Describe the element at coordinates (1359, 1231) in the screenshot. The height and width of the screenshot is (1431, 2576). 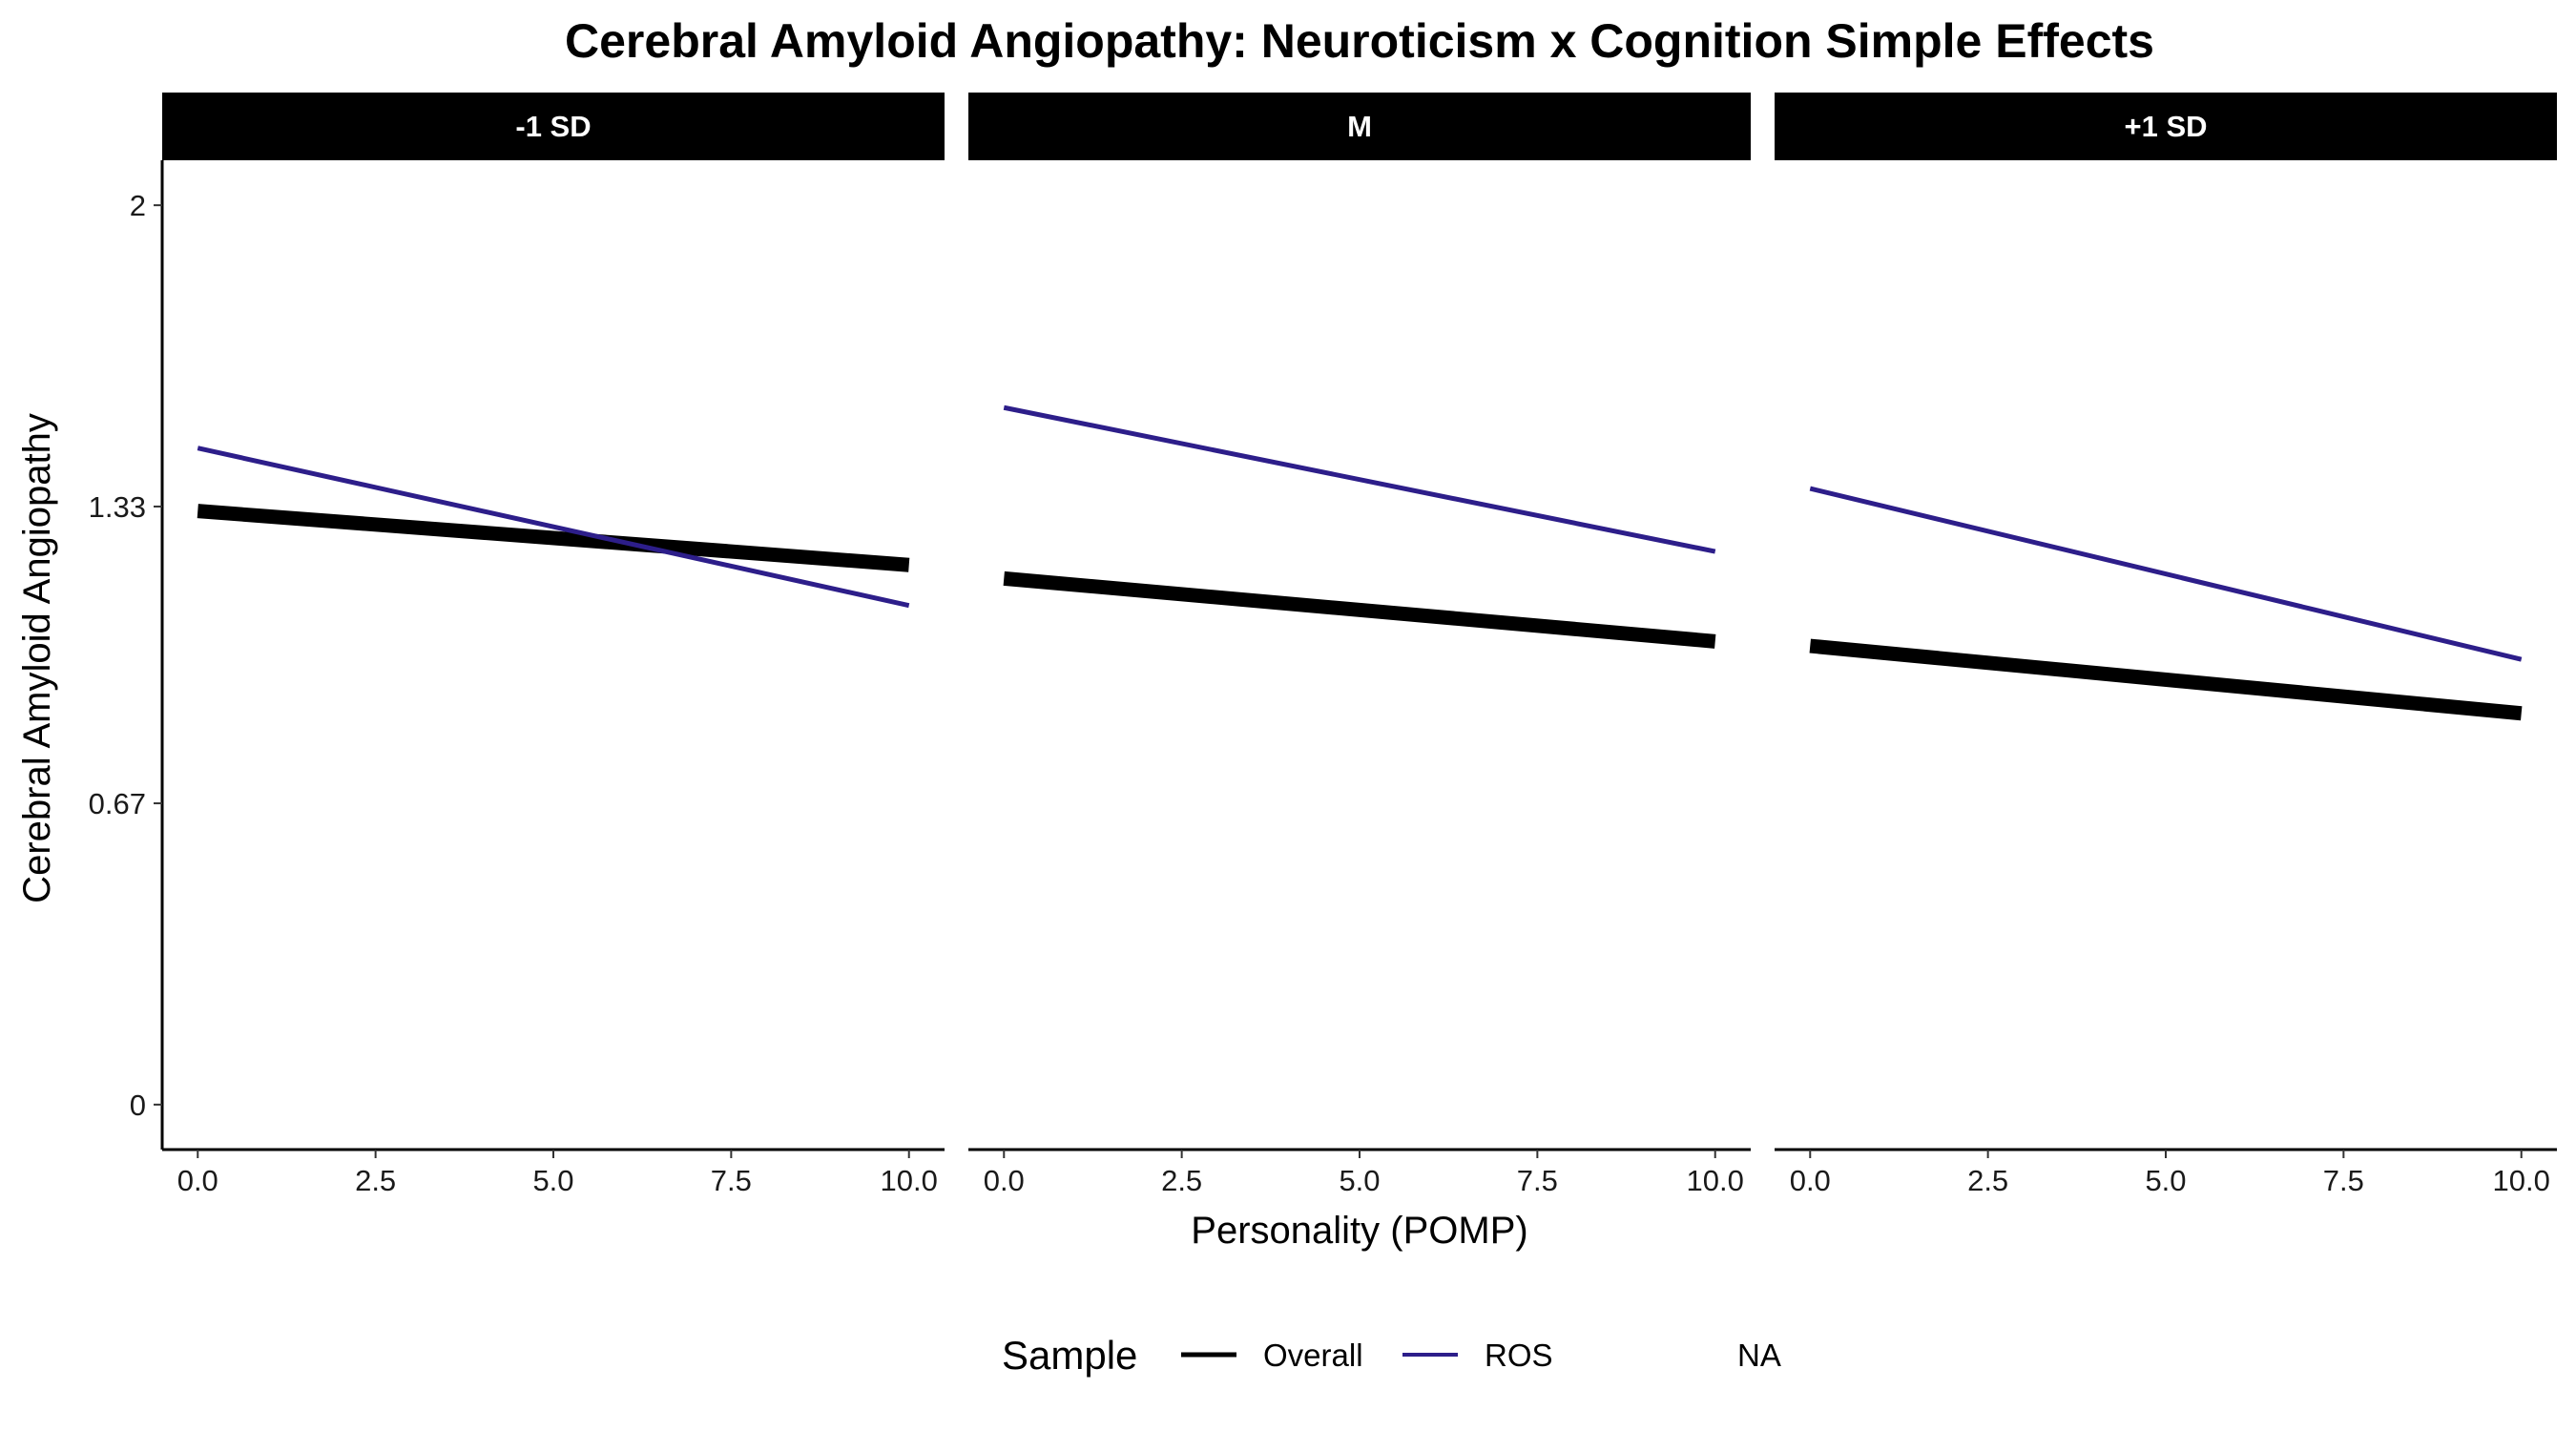
I see `x-axis-title: Personality (POMP)` at that location.